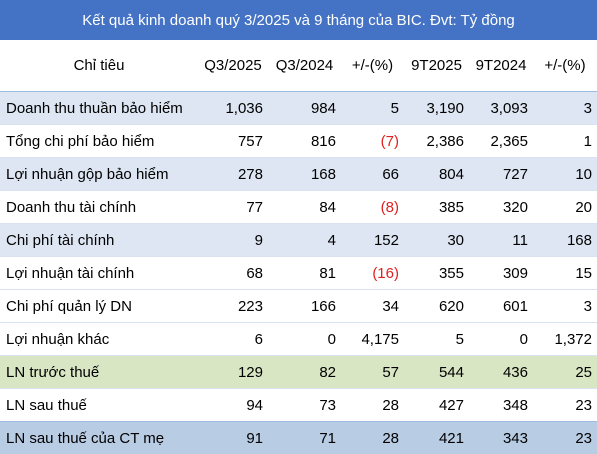 This screenshot has width=597, height=454. I want to click on cell-9t-2025: 355, so click(436, 273).